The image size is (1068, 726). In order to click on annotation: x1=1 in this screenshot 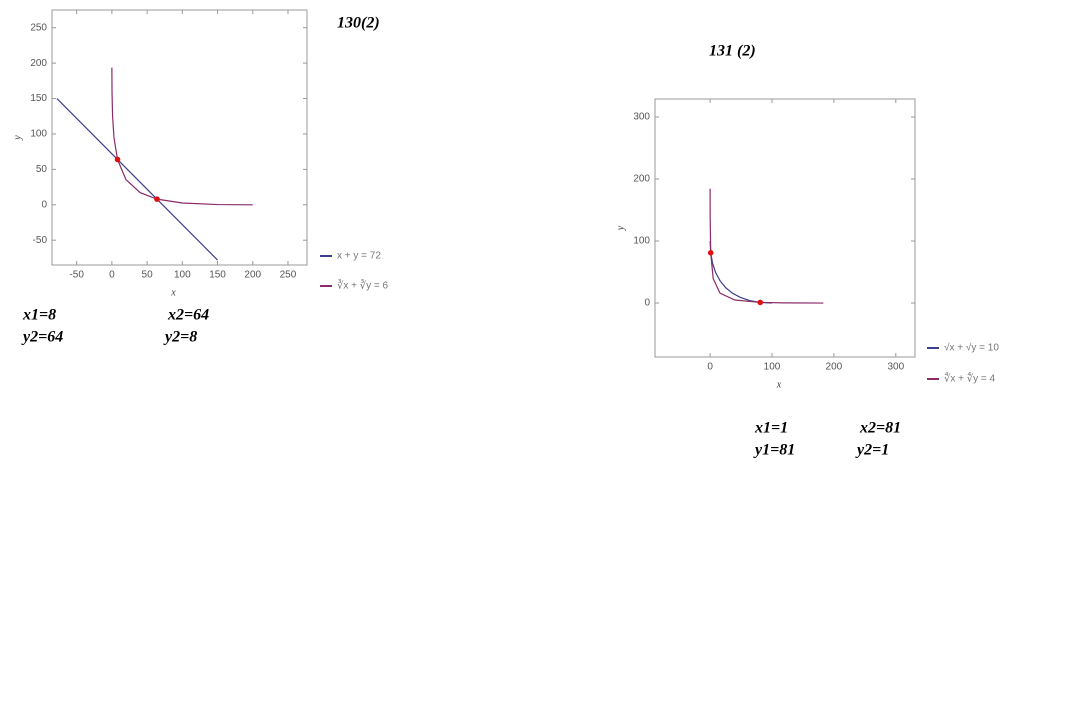, I will do `click(771, 428)`.